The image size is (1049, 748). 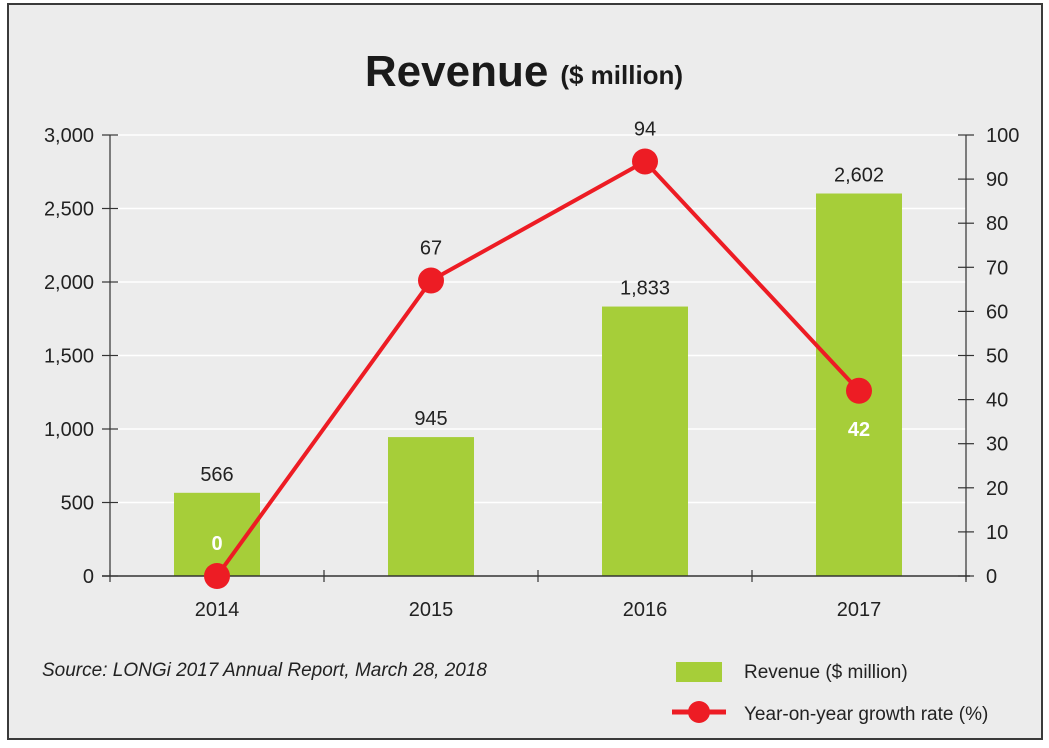 What do you see at coordinates (217, 576) in the screenshot?
I see `growth-point-2014` at bounding box center [217, 576].